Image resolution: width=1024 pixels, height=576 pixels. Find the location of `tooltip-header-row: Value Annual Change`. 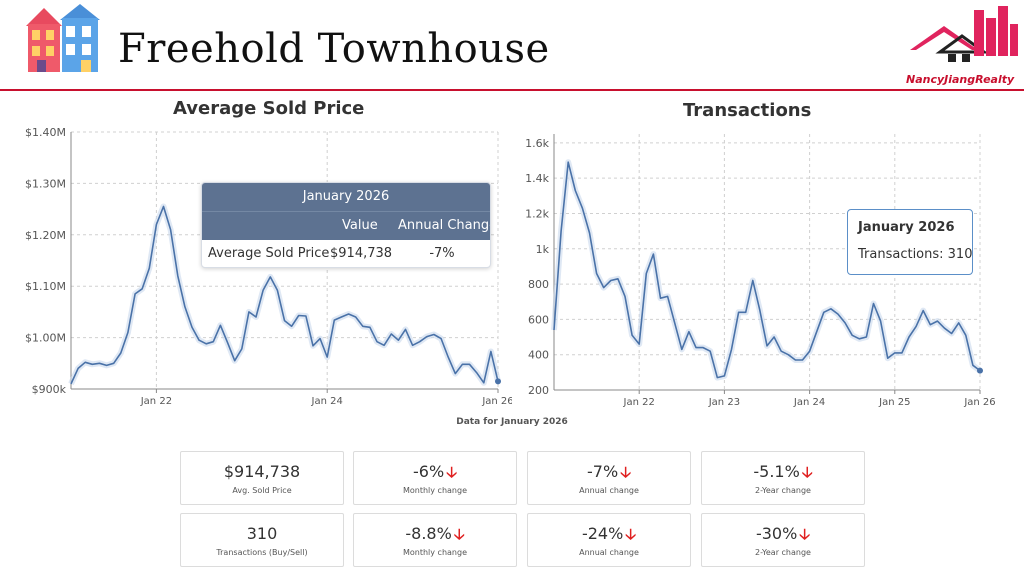

tooltip-header-row: Value Annual Change is located at coordinates (346, 225).